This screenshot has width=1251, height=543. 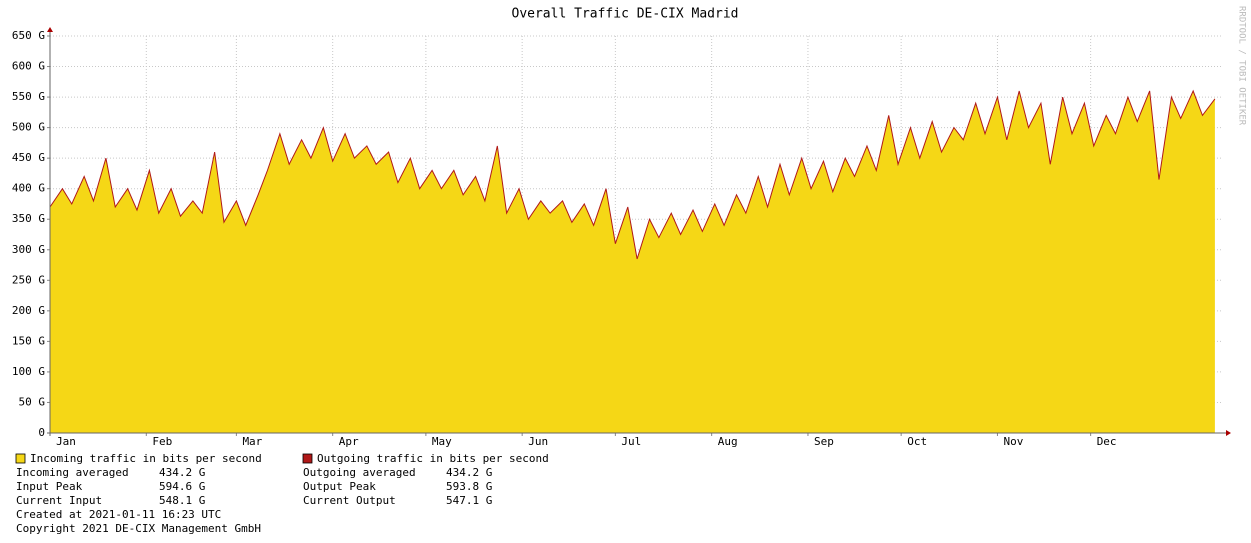 What do you see at coordinates (917, 441) in the screenshot?
I see `x-tick-label: Oct` at bounding box center [917, 441].